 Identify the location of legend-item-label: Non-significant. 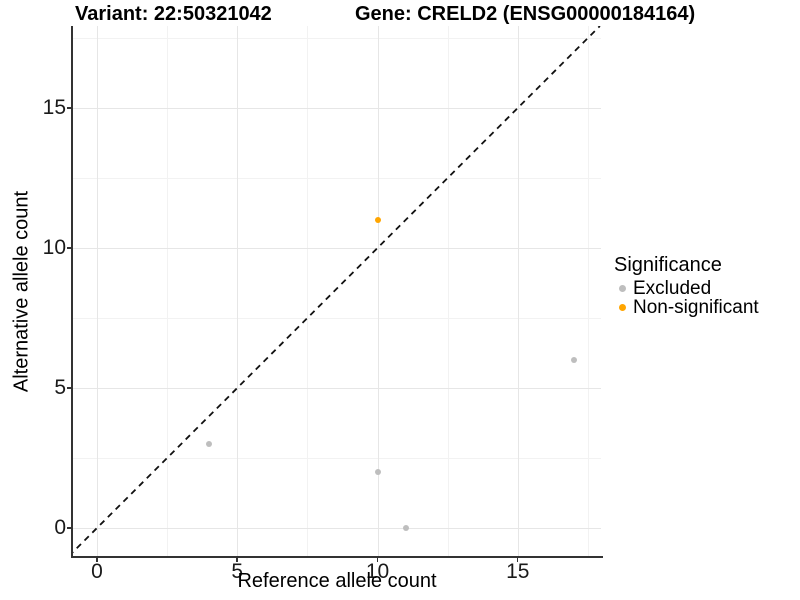
(696, 307).